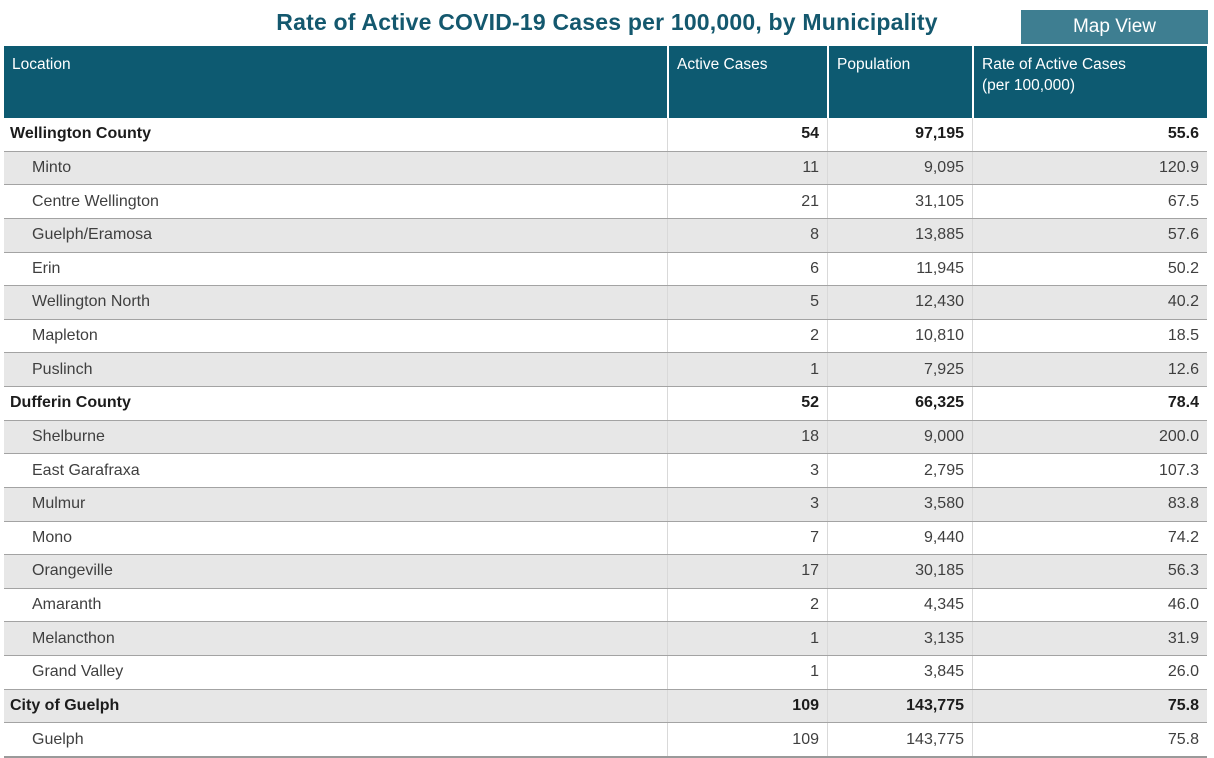 This screenshot has height=758, width=1214. I want to click on column-header-location: Location, so click(41, 64).